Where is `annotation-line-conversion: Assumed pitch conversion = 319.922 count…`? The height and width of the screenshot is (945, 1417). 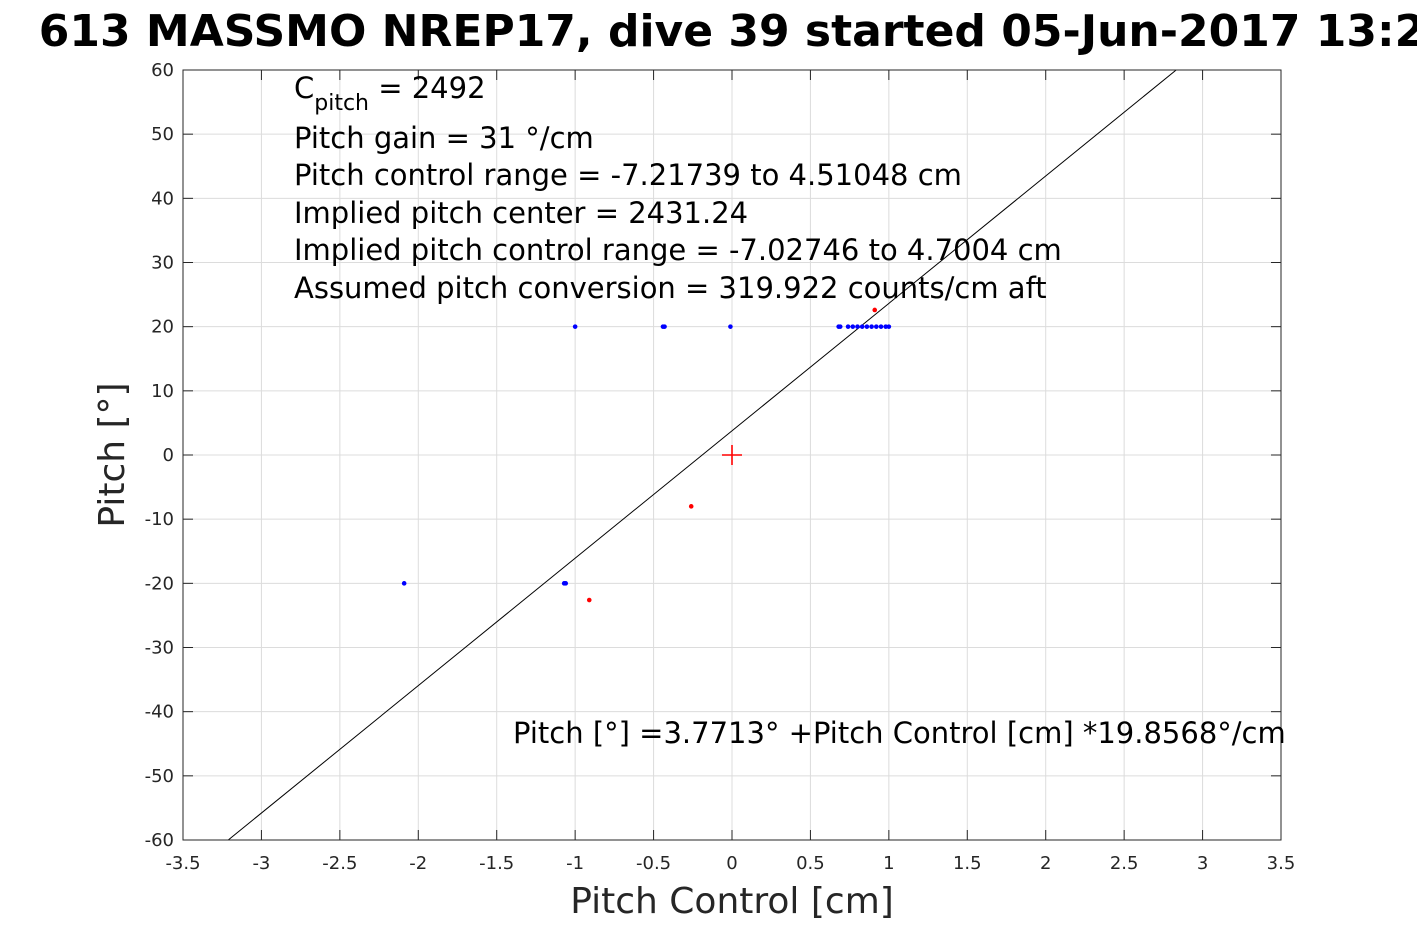
annotation-line-conversion: Assumed pitch conversion = 319.922 count… is located at coordinates (670, 288).